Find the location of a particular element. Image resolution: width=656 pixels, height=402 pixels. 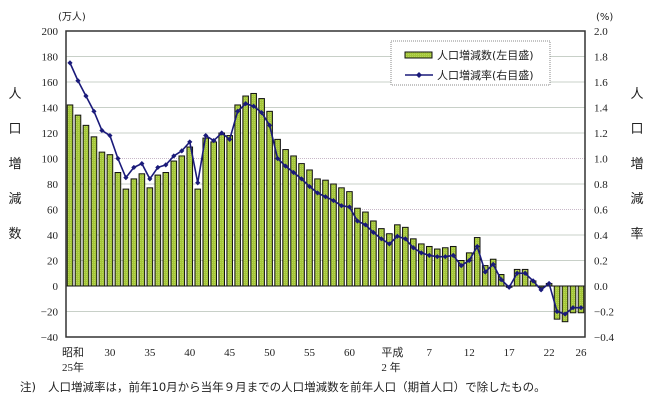

legend: 人口増減数(左目盛) 人口増減率(右目盛) is located at coordinates (470, 63).